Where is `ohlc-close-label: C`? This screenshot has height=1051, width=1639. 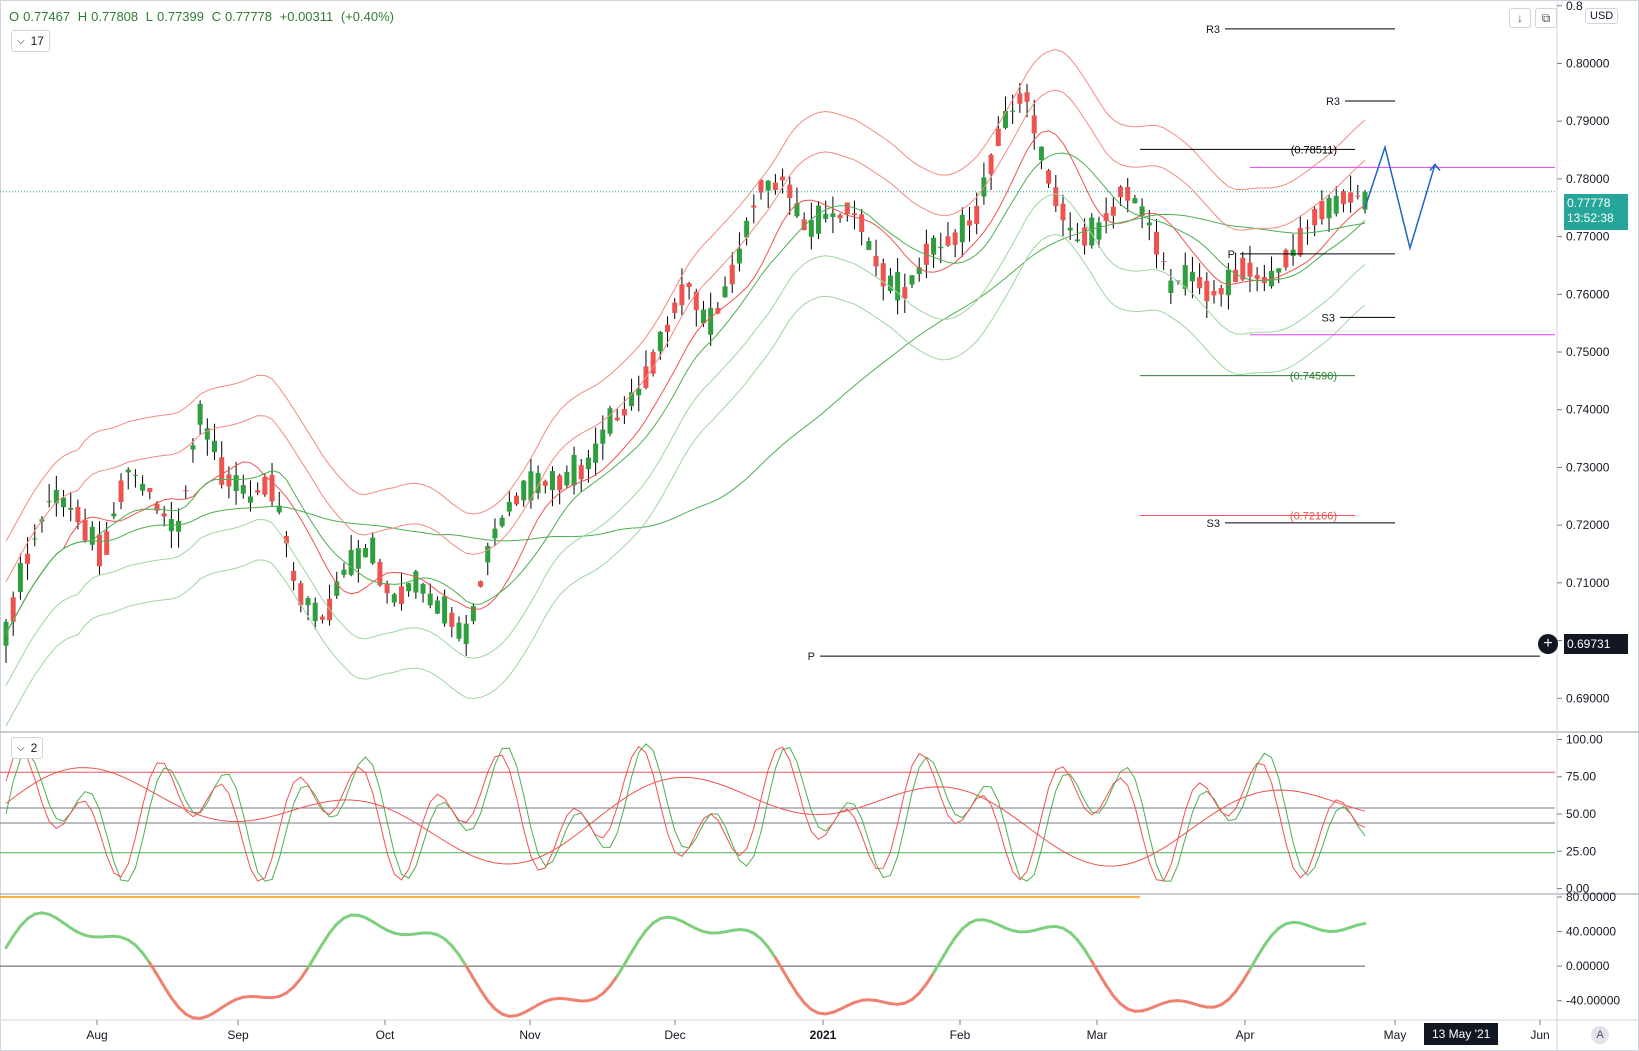 ohlc-close-label: C is located at coordinates (216, 16).